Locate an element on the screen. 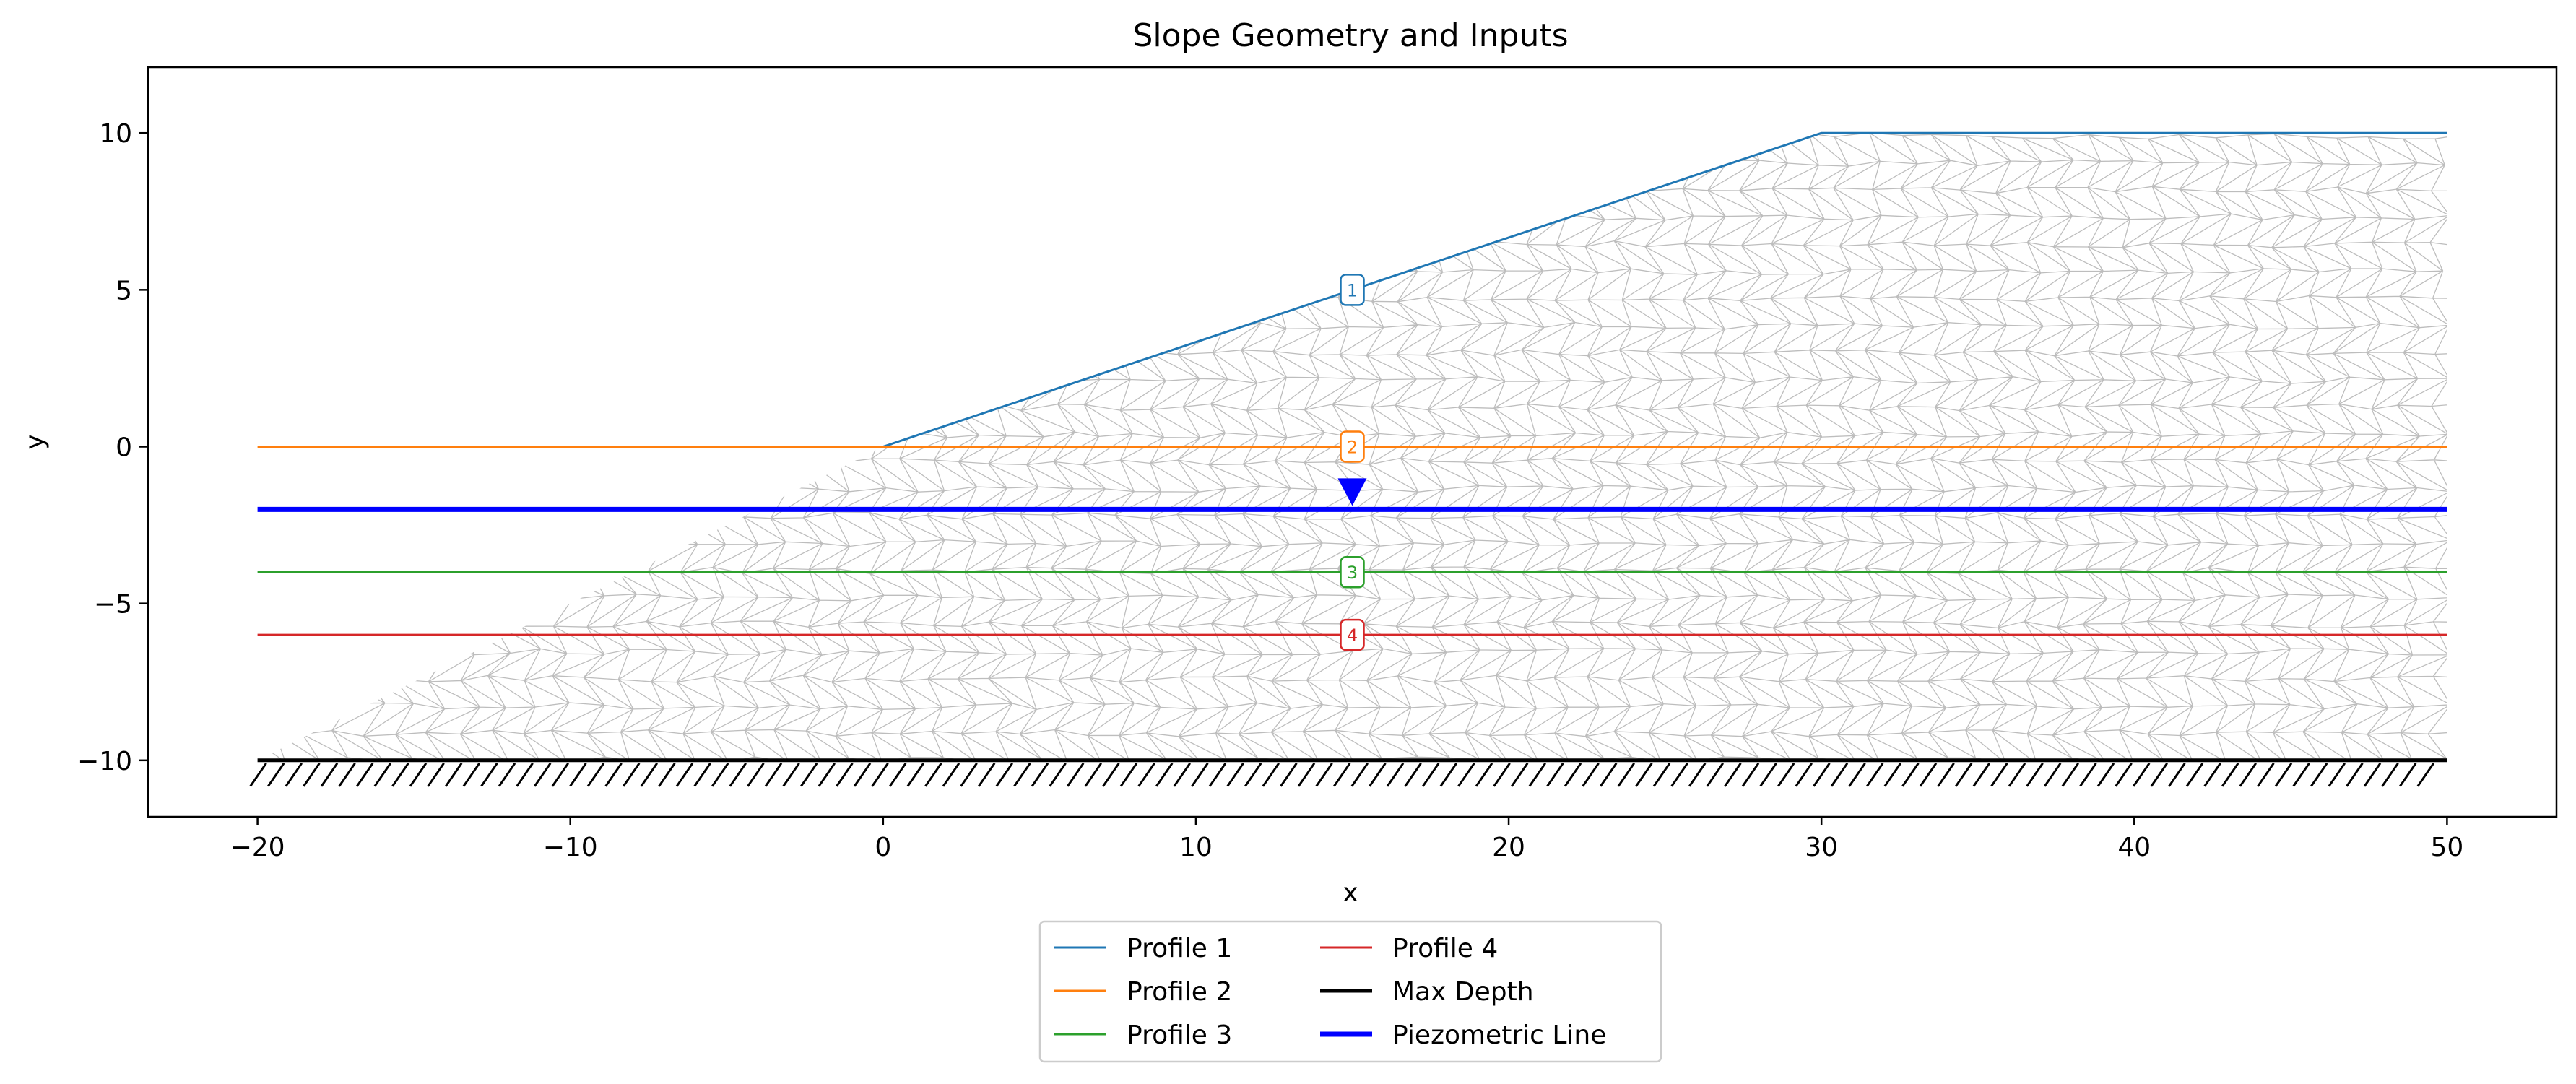  x-tick-label: 10 is located at coordinates (1196, 848).